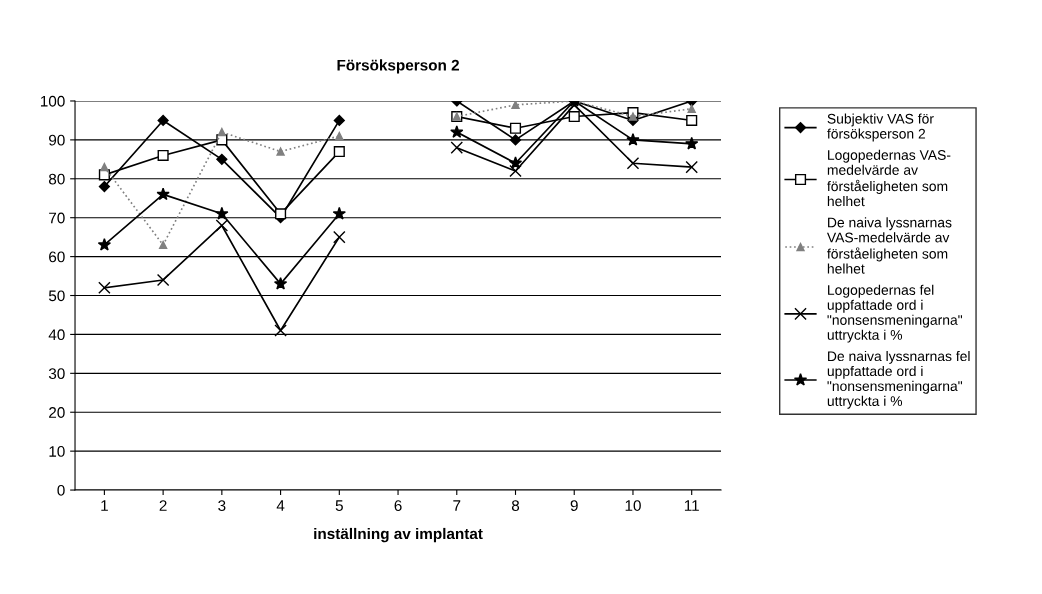  What do you see at coordinates (56, 296) in the screenshot?
I see `y-tick-label: 50` at bounding box center [56, 296].